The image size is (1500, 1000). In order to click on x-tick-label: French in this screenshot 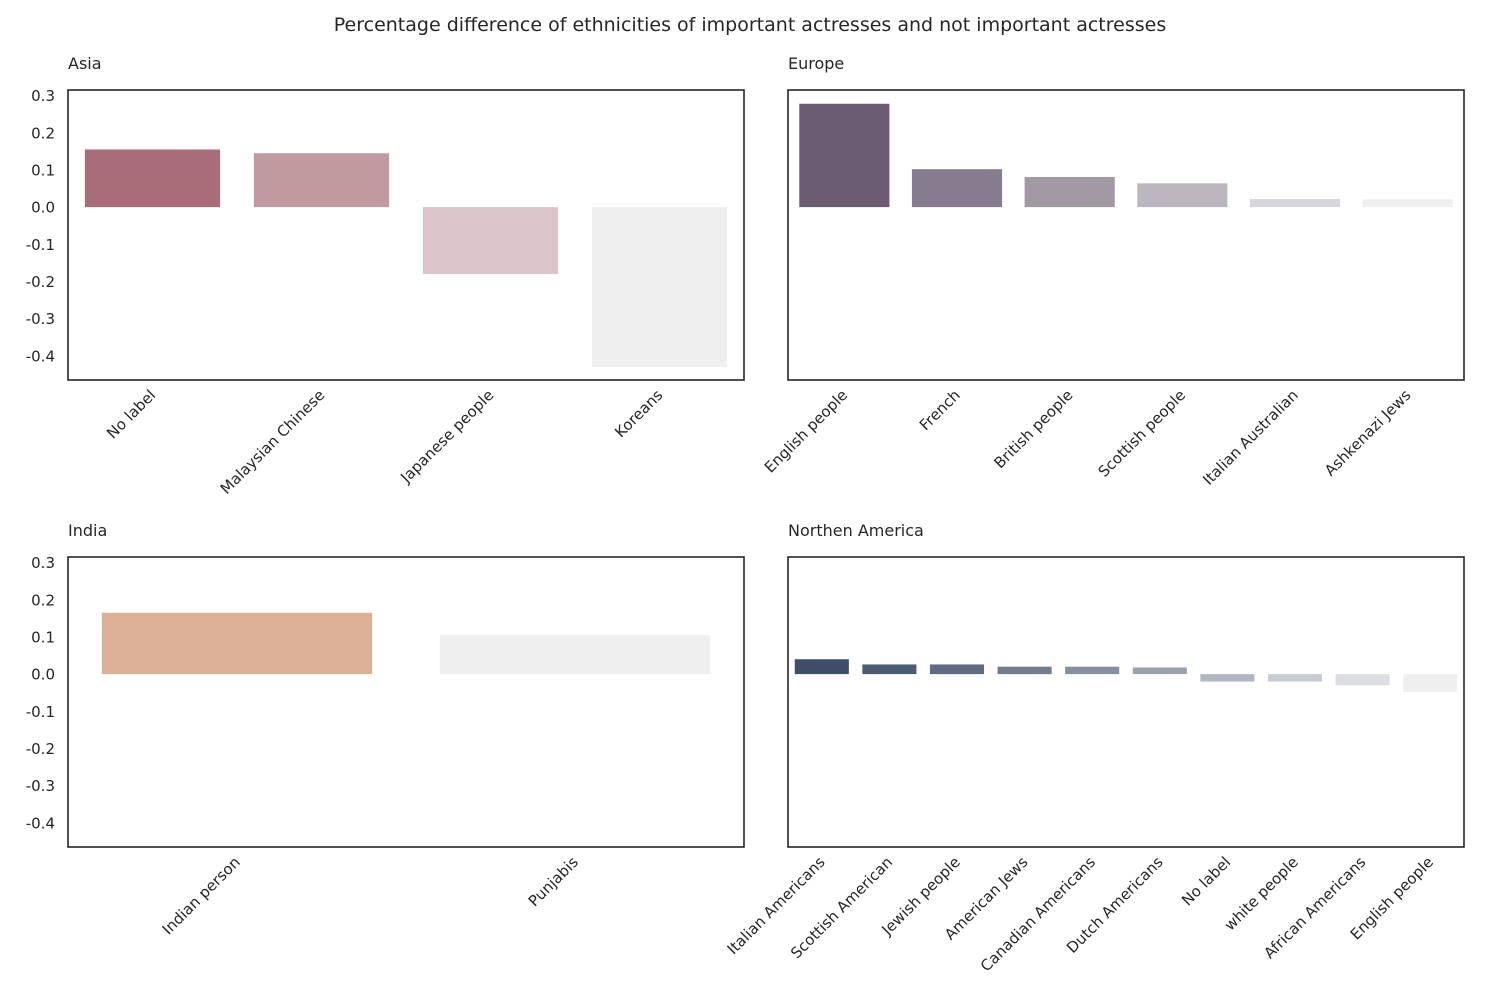, I will do `click(940, 410)`.